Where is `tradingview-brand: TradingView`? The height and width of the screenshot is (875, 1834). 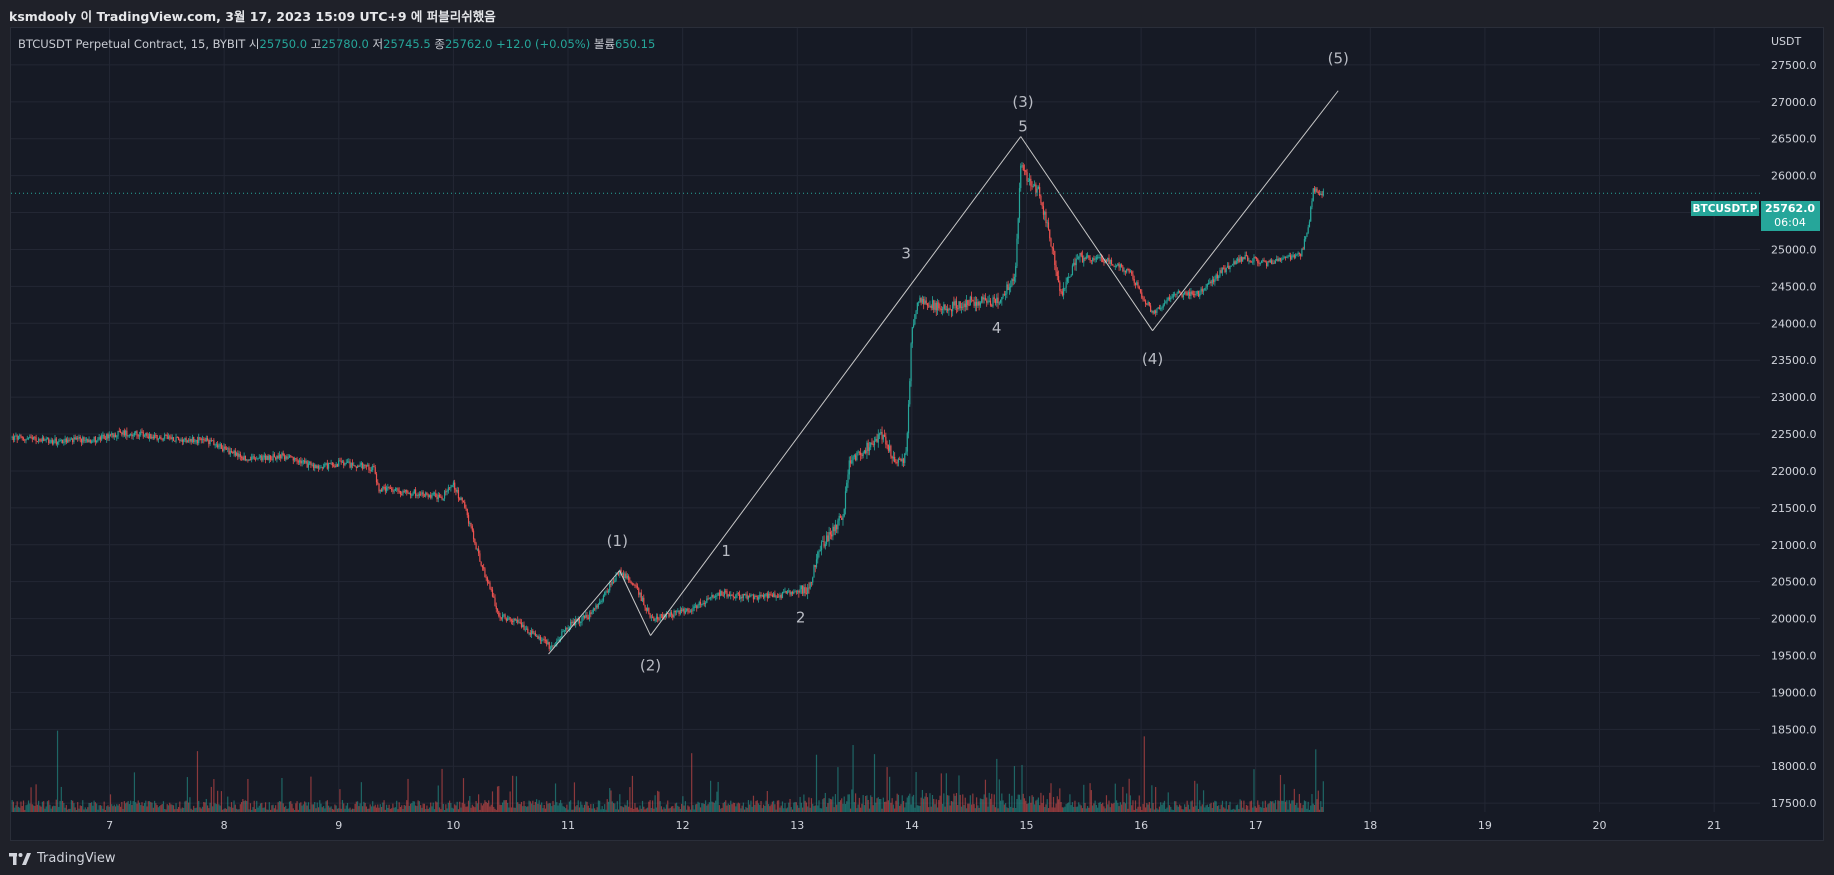
tradingview-brand: TradingView is located at coordinates (62, 858).